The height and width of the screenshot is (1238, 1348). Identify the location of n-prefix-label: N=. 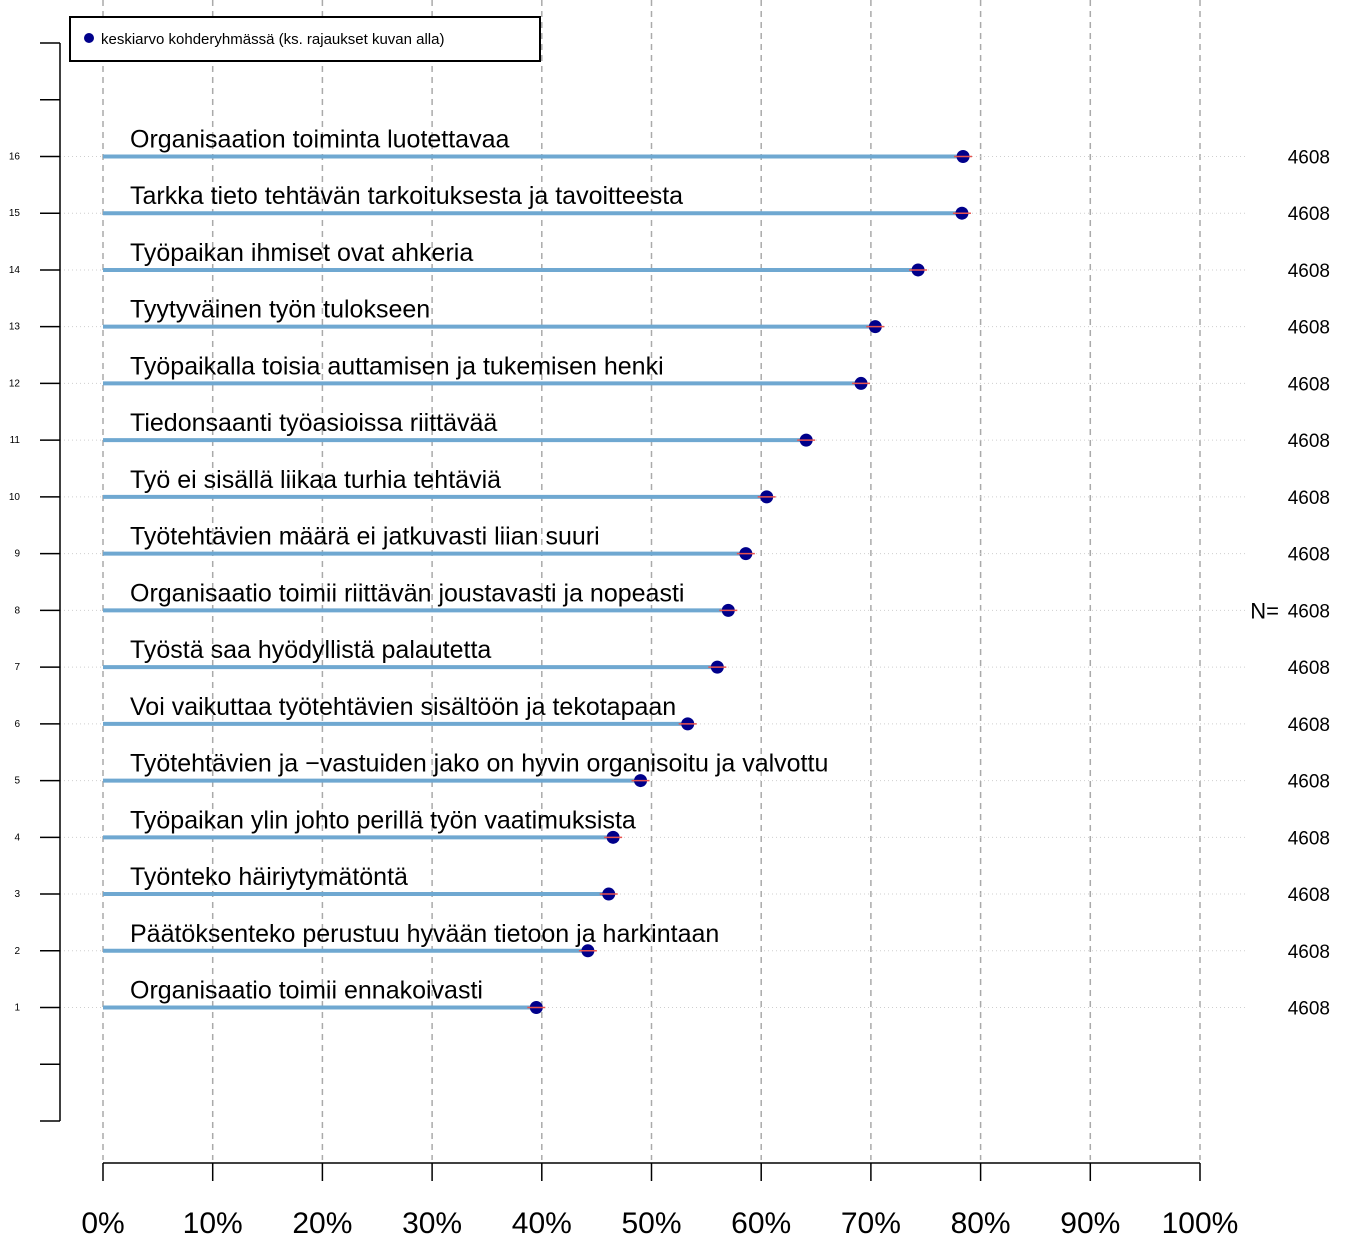
(1264, 610).